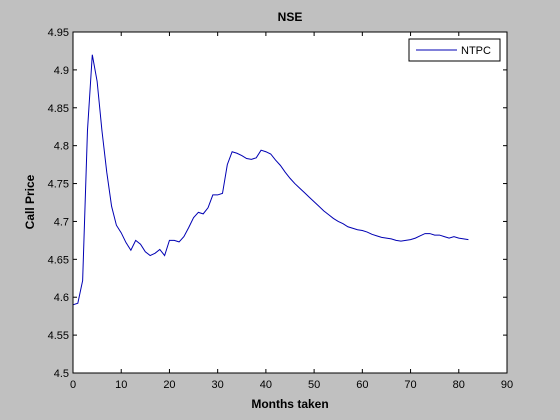  I want to click on x-tick-label: 50, so click(314, 385).